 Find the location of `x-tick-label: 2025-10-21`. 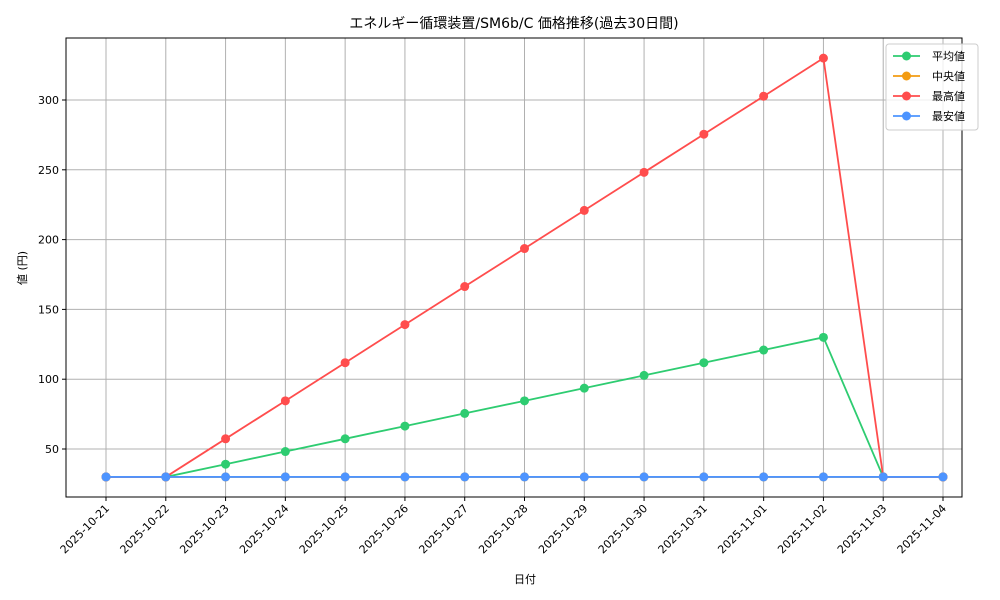

x-tick-label: 2025-10-21 is located at coordinates (85, 529).